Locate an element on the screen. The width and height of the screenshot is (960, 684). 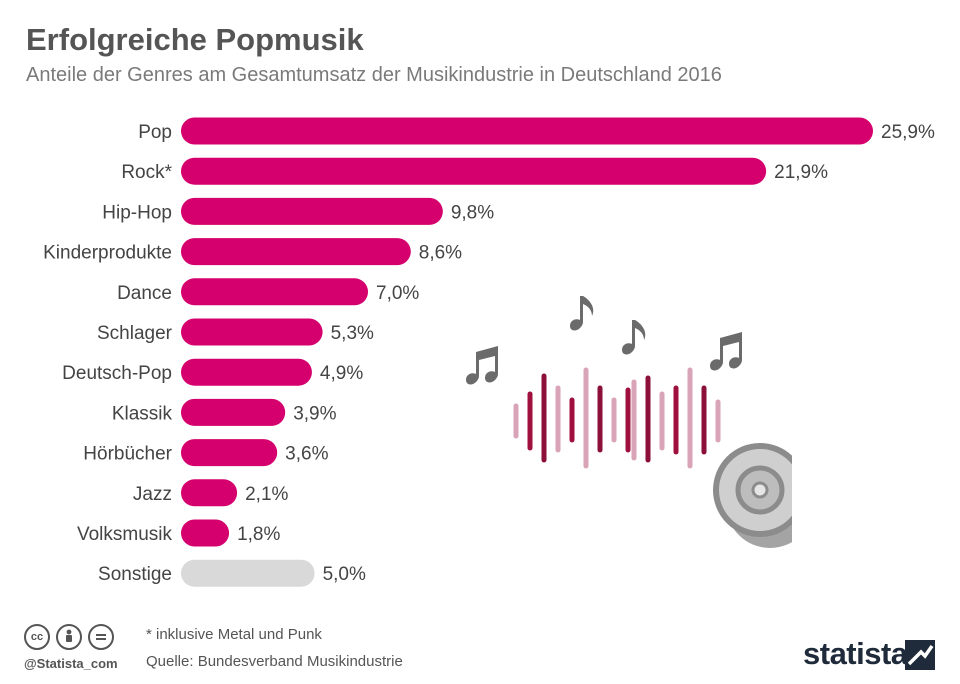
statista-logo-icon is located at coordinates (920, 655).